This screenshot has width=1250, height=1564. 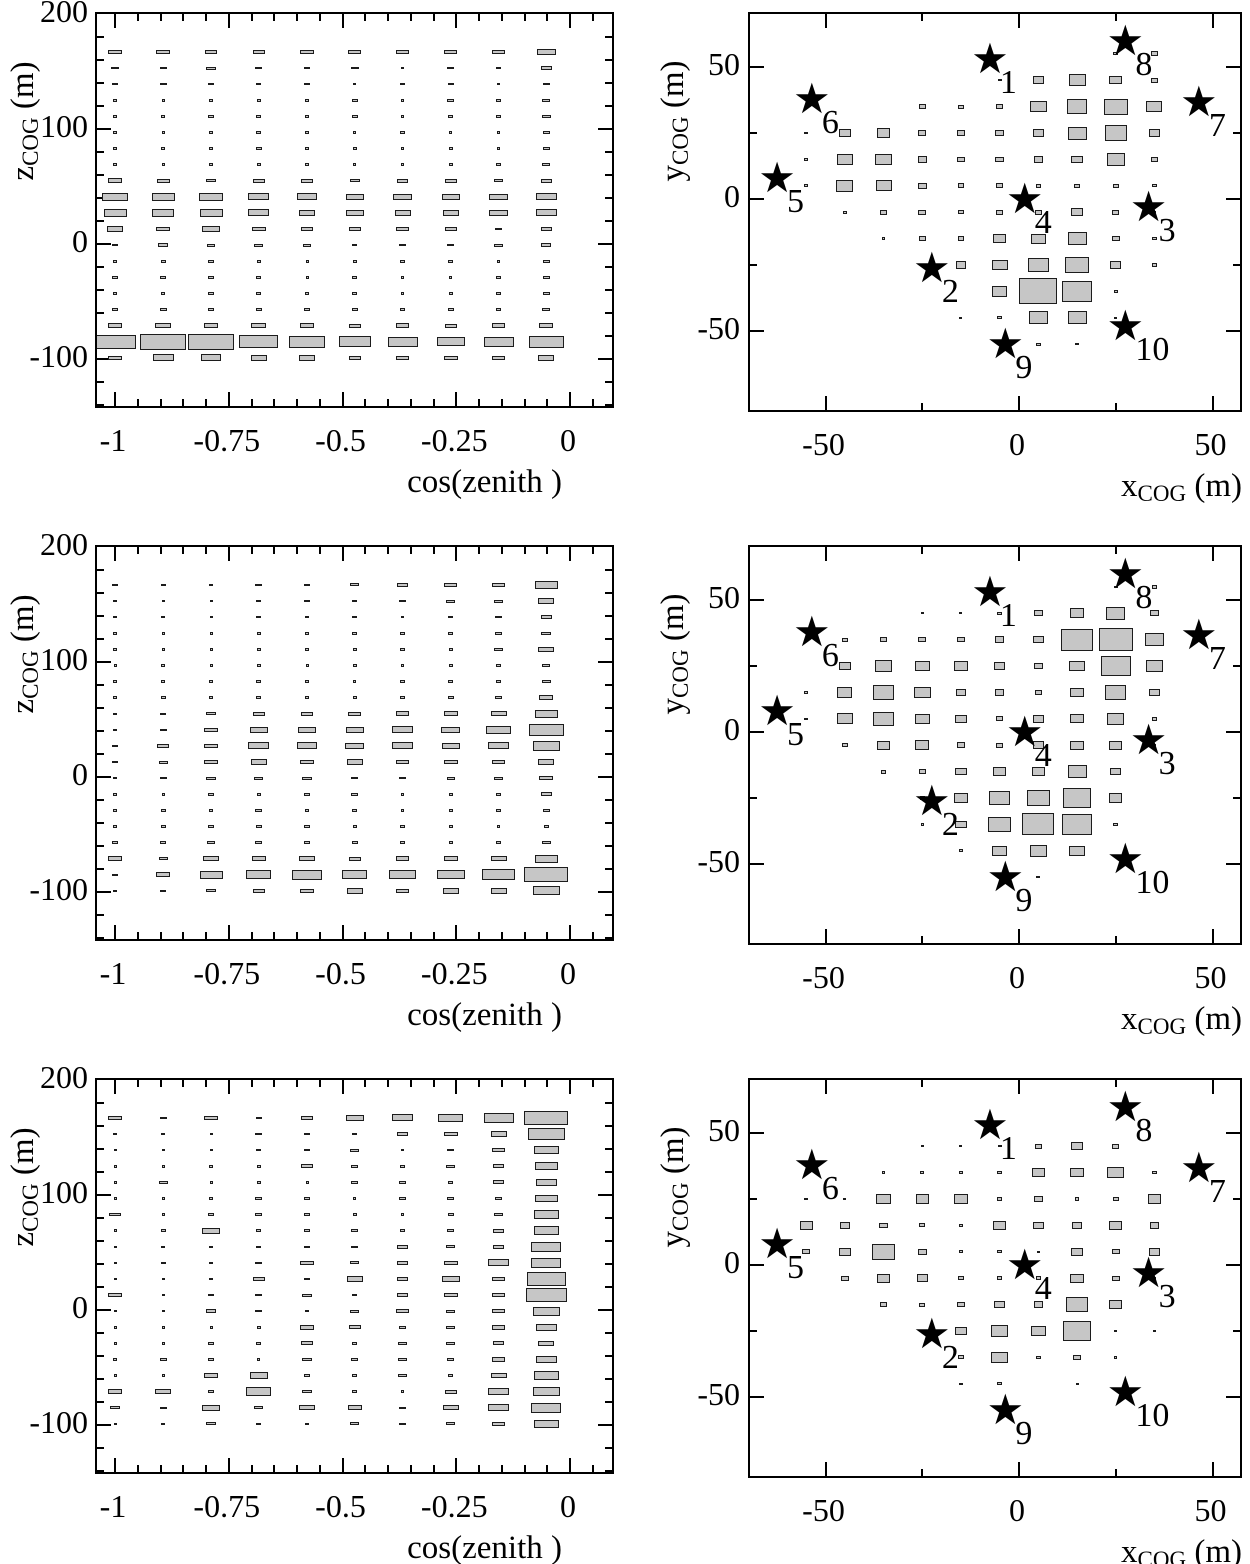 I want to click on panel-frame-top-left, so click(x=354, y=210).